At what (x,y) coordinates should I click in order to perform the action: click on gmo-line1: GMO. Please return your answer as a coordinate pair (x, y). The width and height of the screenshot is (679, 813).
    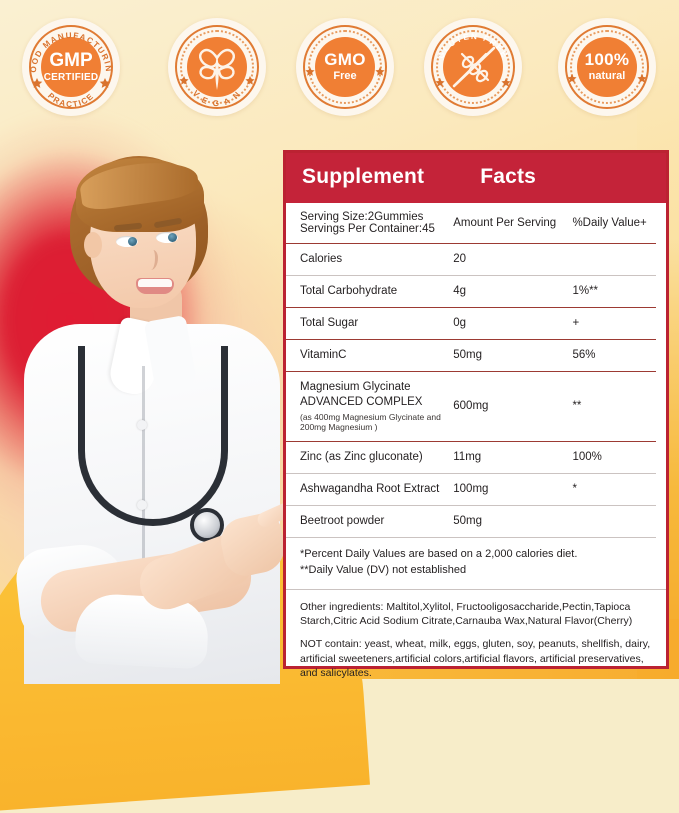
    Looking at the image, I should click on (345, 60).